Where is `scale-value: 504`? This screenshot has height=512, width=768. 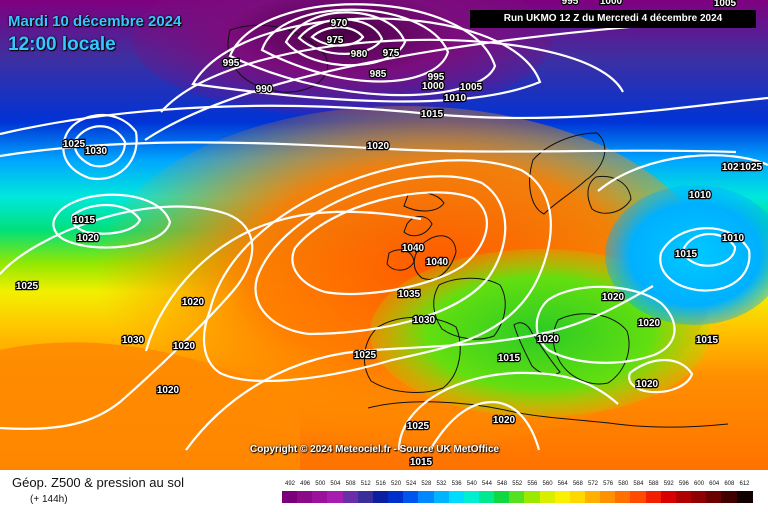 scale-value: 504 is located at coordinates (335, 484).